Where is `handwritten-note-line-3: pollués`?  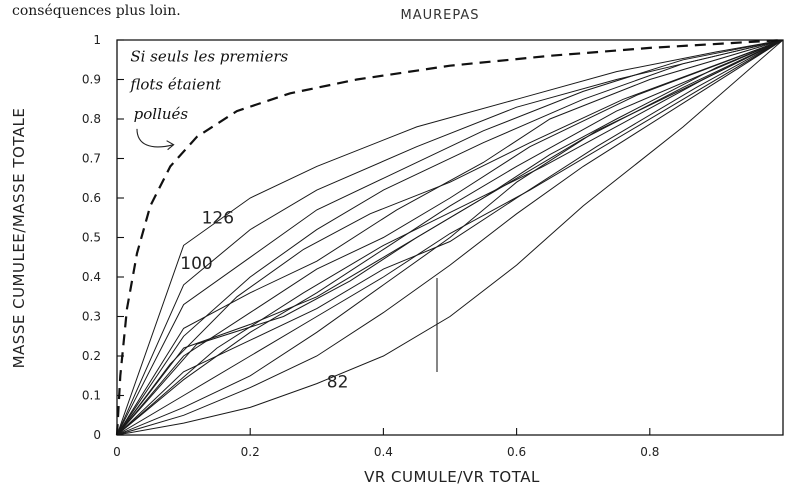
handwritten-note-line-3: pollués is located at coordinates (161, 114).